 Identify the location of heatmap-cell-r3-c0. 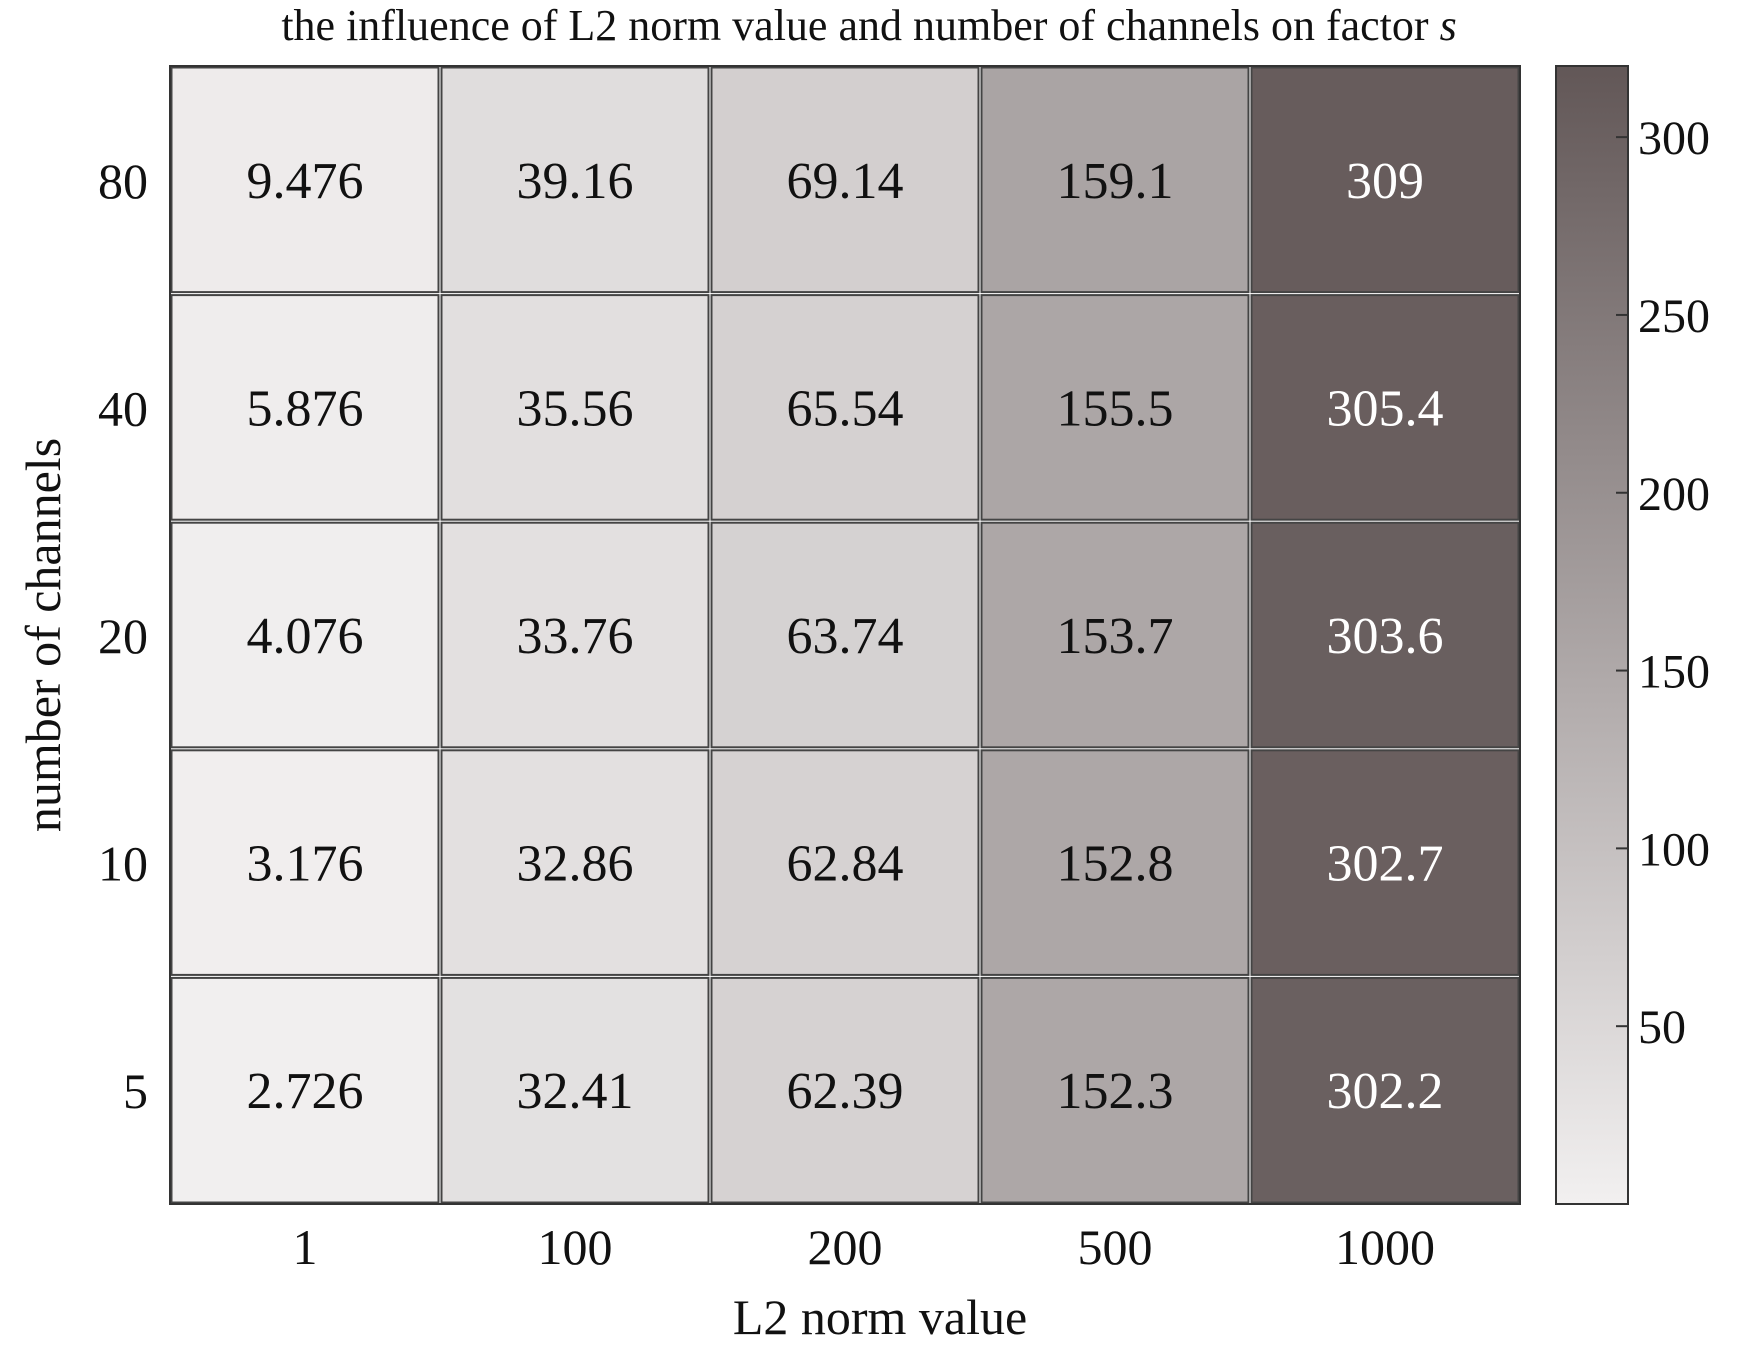
(305, 862).